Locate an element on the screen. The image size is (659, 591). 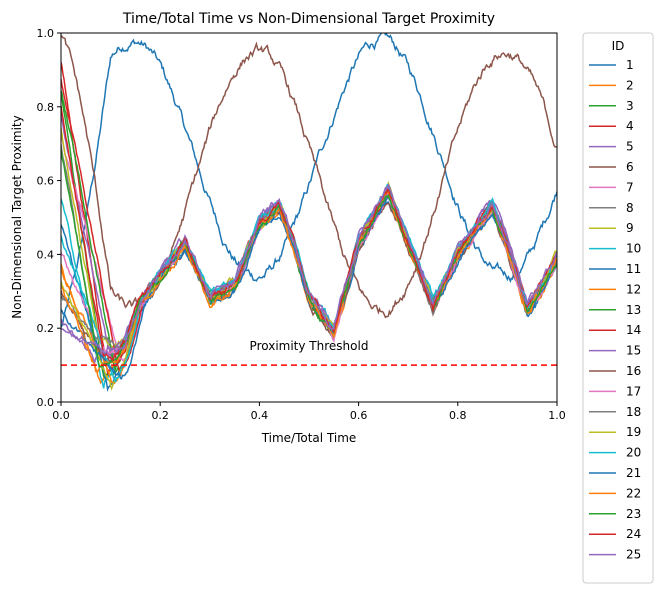
legend-label-5: 5 is located at coordinates (630, 147).